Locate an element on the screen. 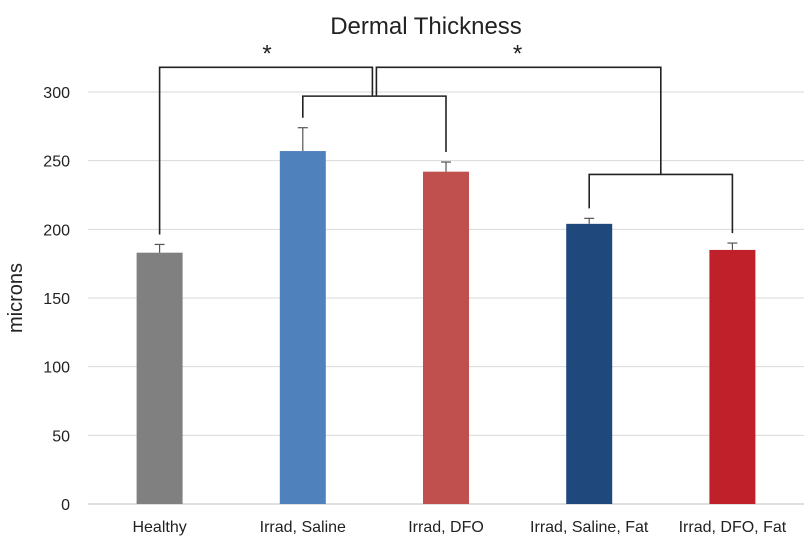 This screenshot has width=804, height=548. x-tick-label: Irrad, Saline is located at coordinates (303, 527).